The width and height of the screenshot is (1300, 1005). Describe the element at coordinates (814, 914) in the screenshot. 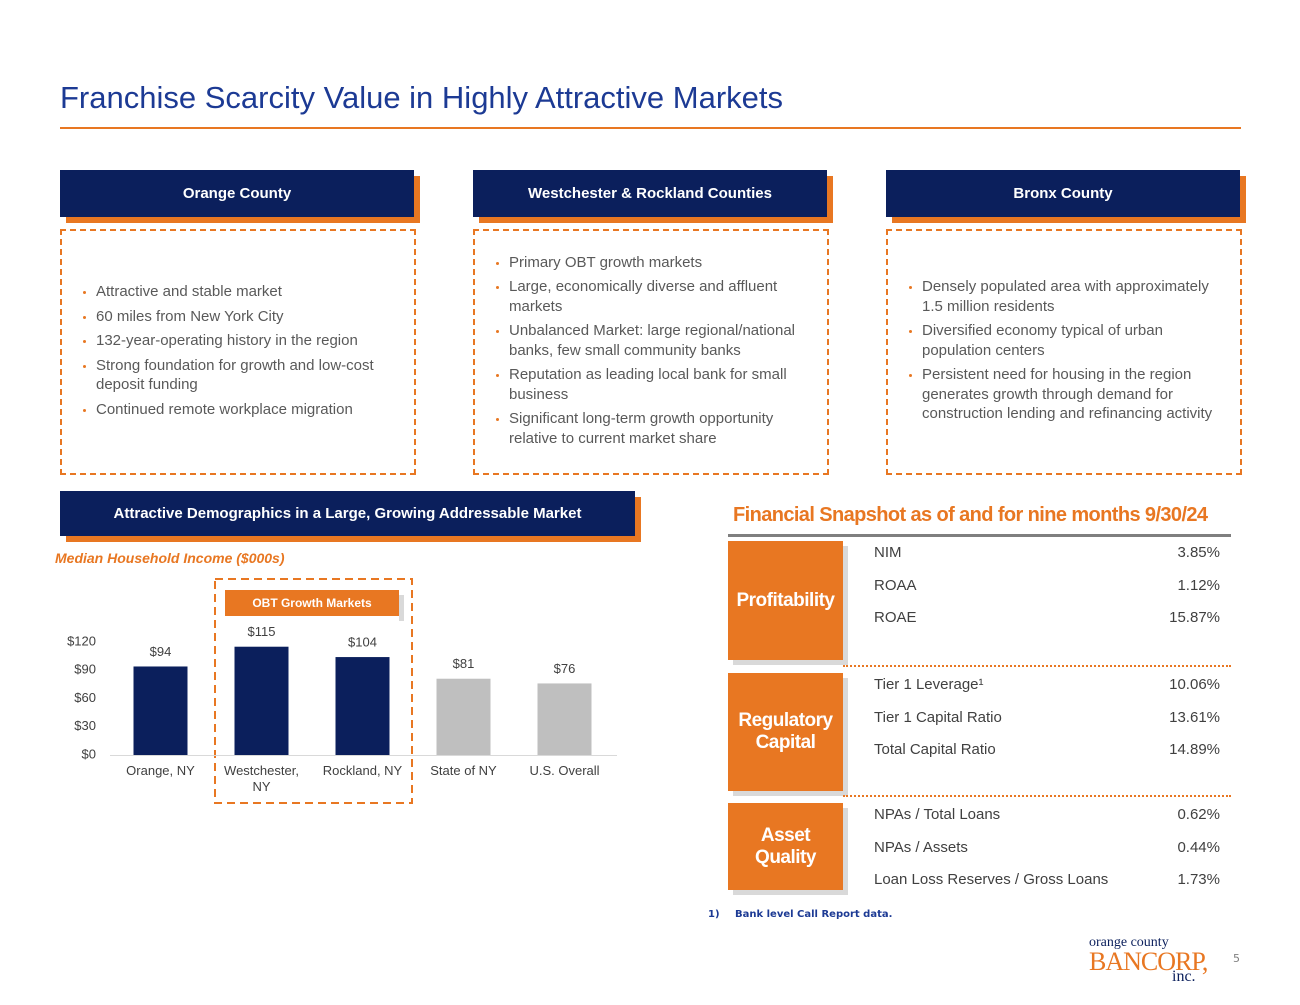

I see `footnote: Bank level Call Report data.` at that location.